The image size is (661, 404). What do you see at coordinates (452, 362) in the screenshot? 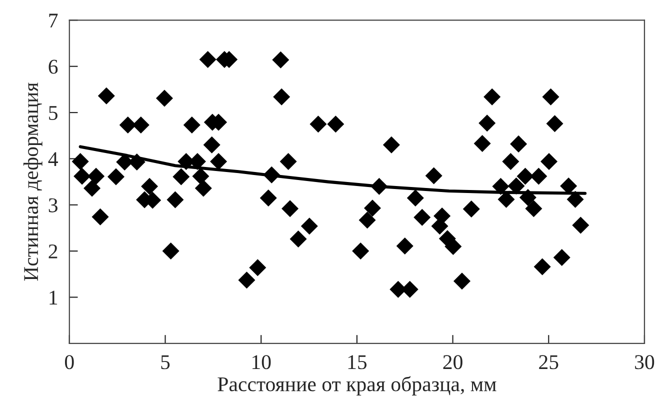
I see `x-tick-label: 20` at bounding box center [452, 362].